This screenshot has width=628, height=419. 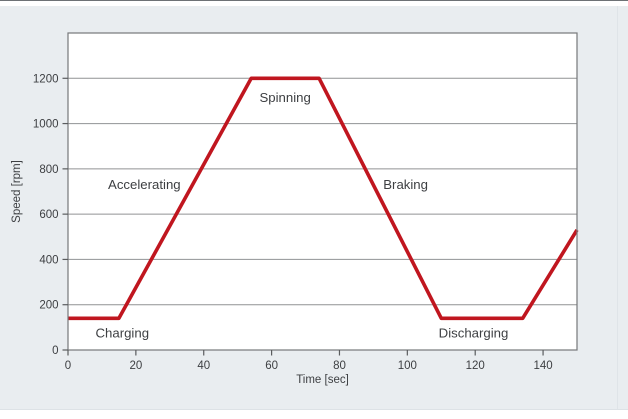 I want to click on x-tick-label: 40, so click(x=203, y=366).